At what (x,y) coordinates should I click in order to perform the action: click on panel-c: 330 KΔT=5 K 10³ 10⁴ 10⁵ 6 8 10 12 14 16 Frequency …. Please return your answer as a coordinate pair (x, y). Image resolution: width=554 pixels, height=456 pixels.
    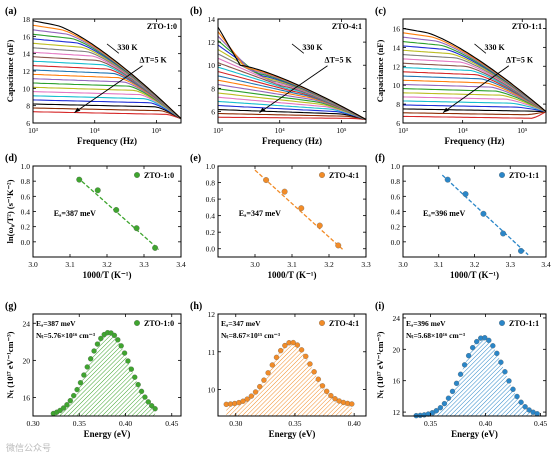
    Looking at the image, I should click on (461, 76).